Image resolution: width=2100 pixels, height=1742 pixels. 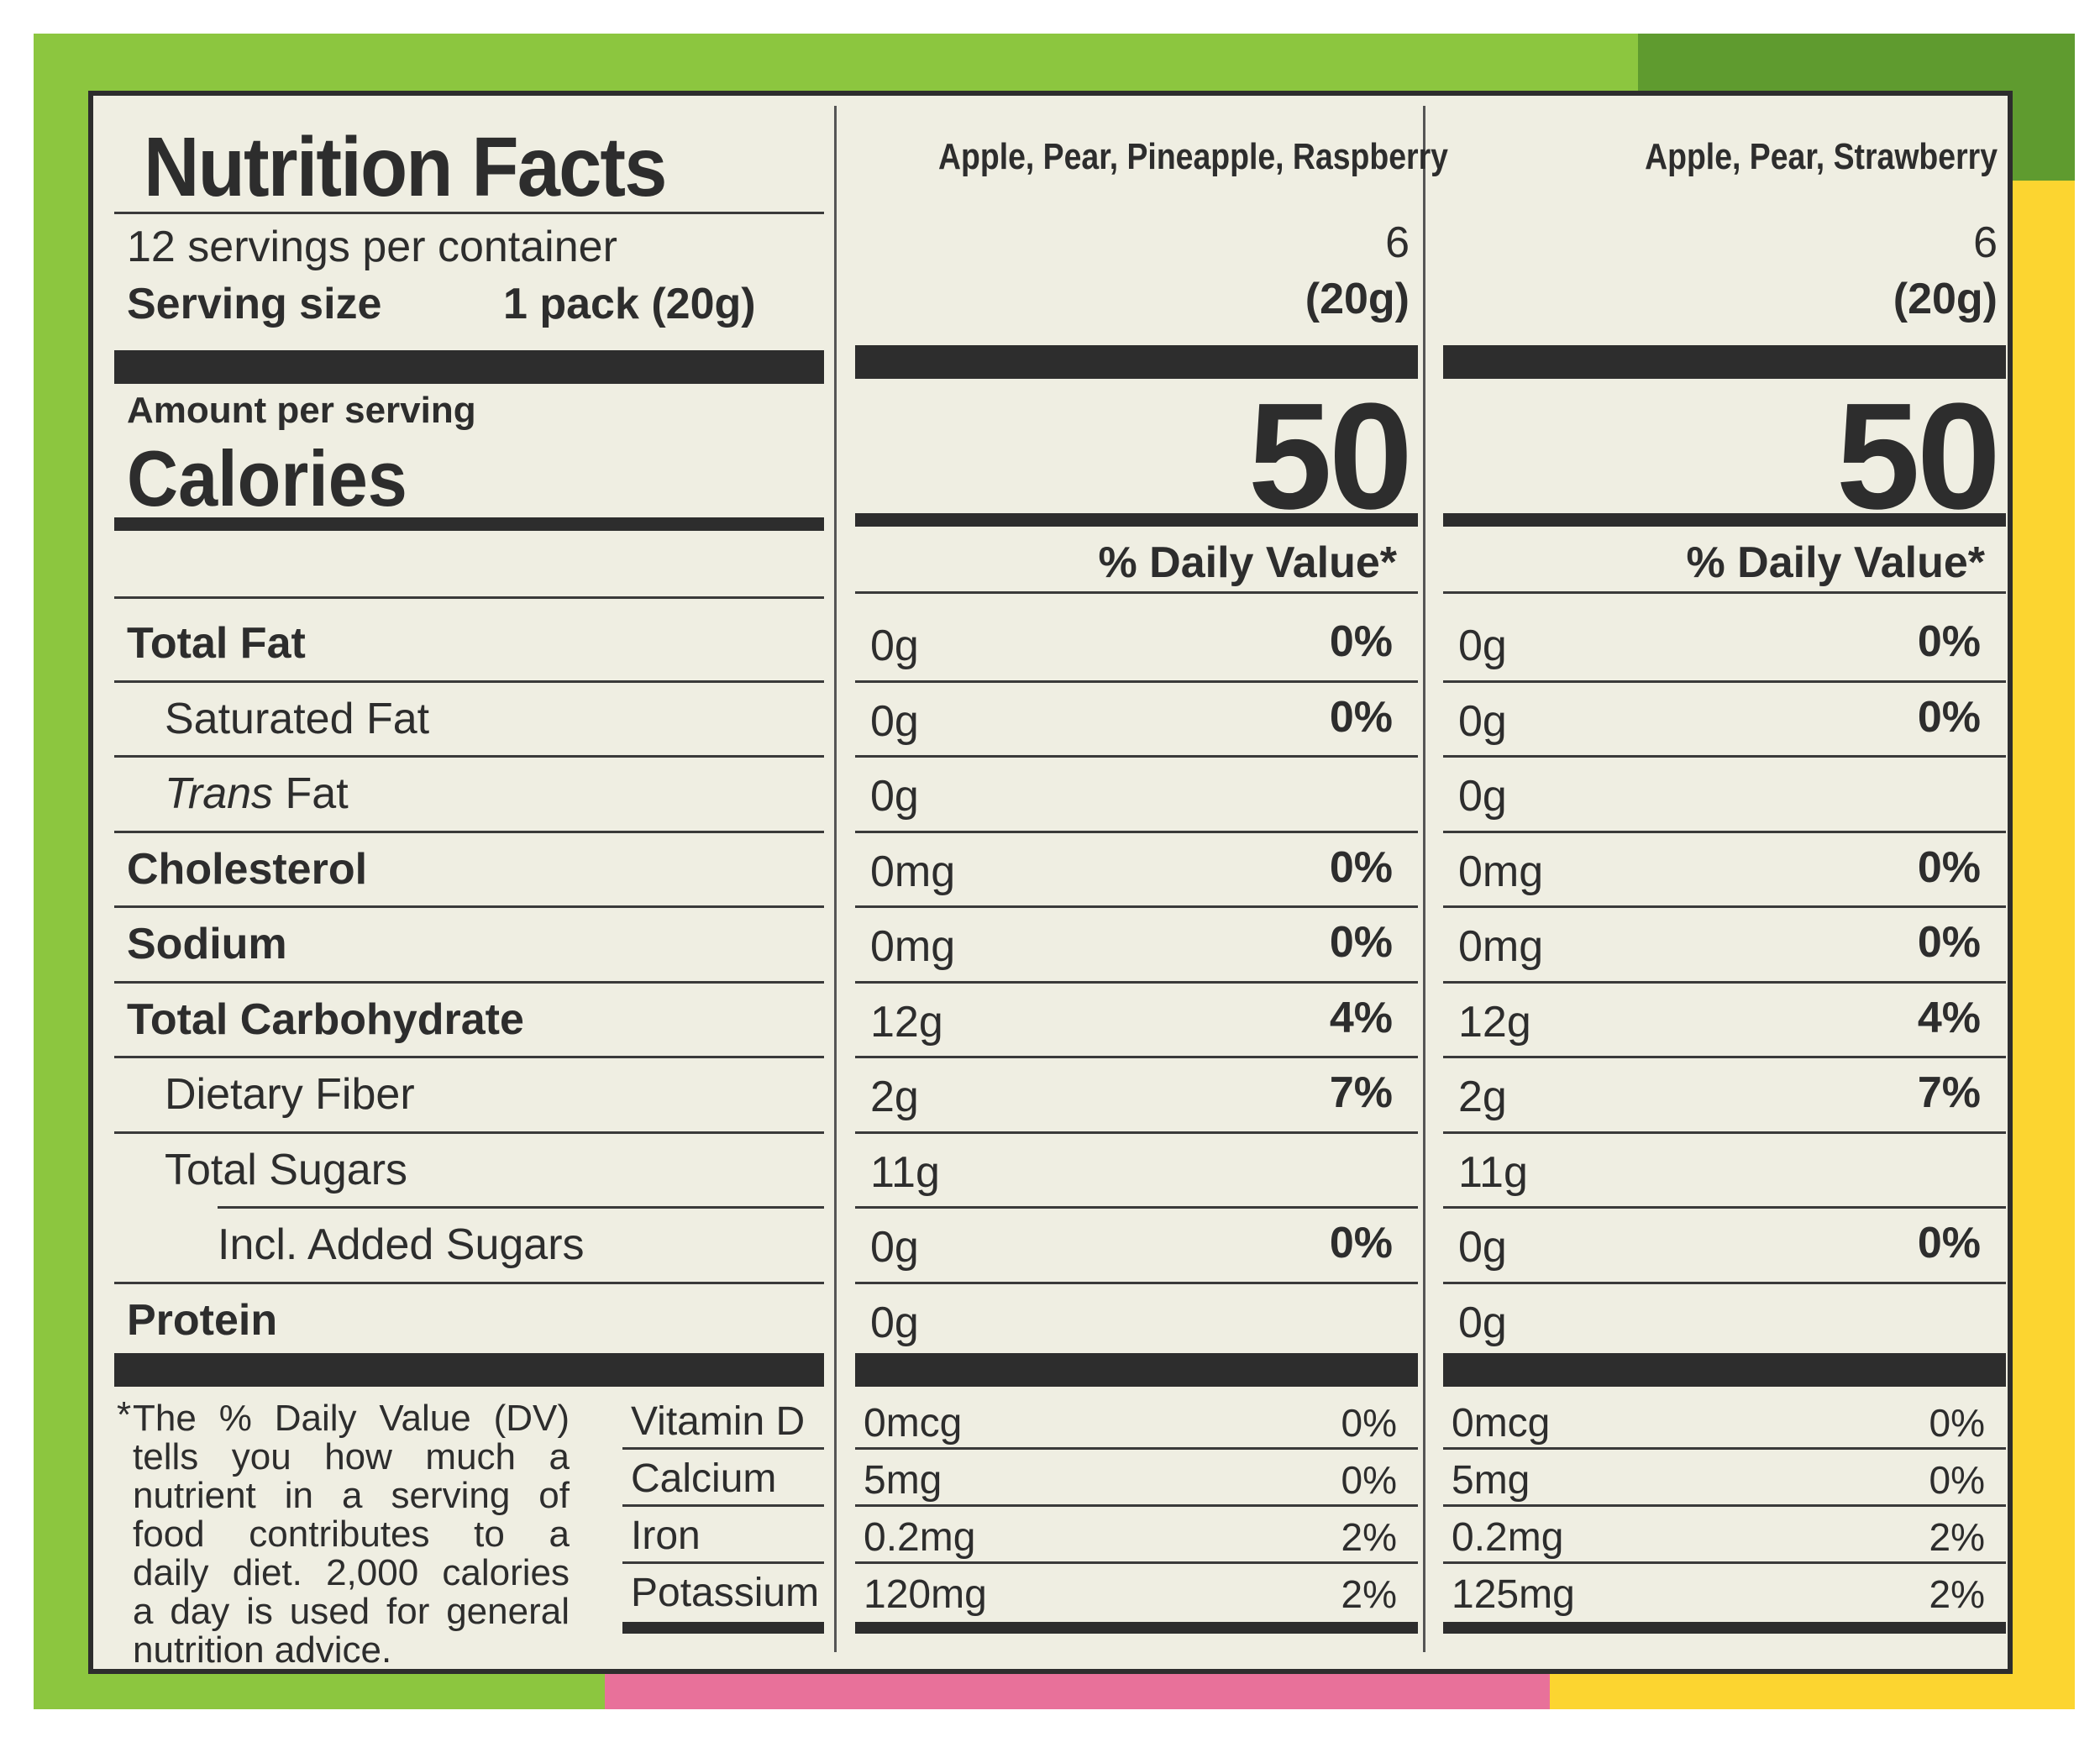 What do you see at coordinates (219, 793) in the screenshot?
I see `nutrient-label-italic: Trans` at bounding box center [219, 793].